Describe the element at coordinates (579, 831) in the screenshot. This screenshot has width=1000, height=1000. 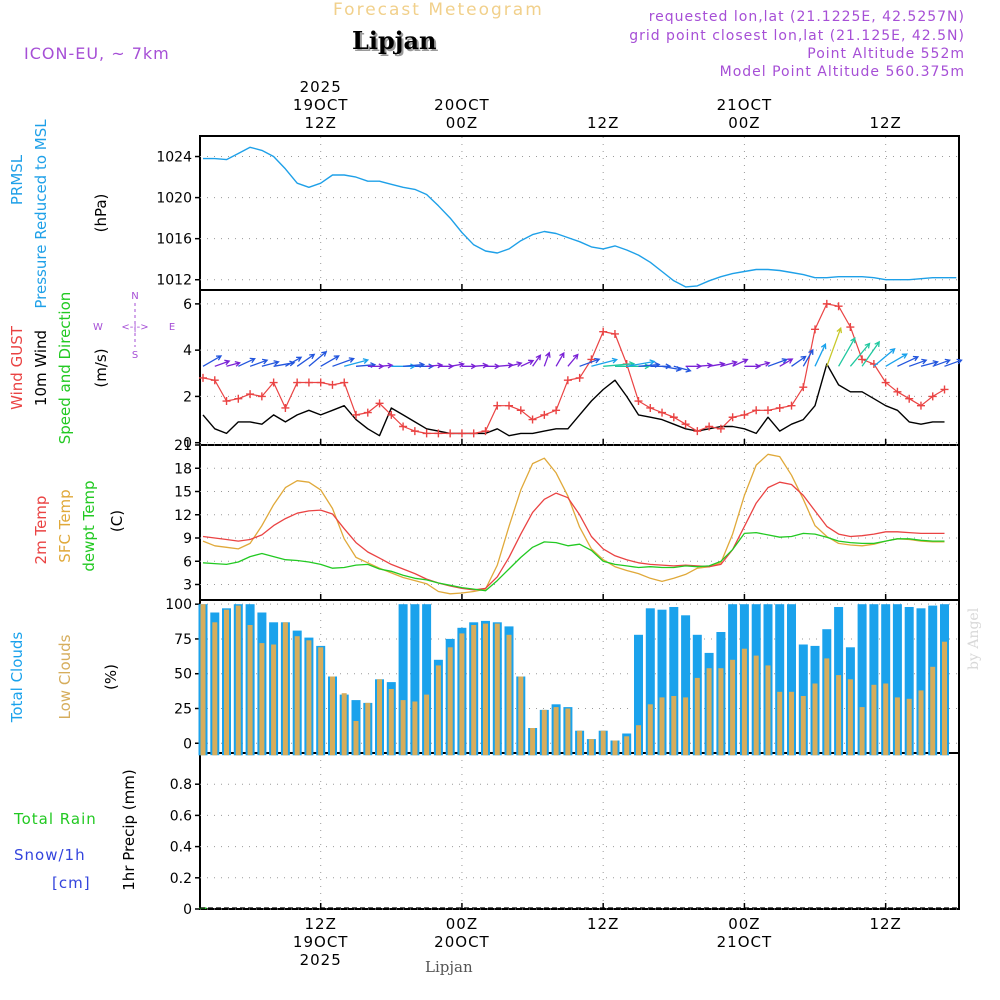
I see `precip-panel-frame` at that location.